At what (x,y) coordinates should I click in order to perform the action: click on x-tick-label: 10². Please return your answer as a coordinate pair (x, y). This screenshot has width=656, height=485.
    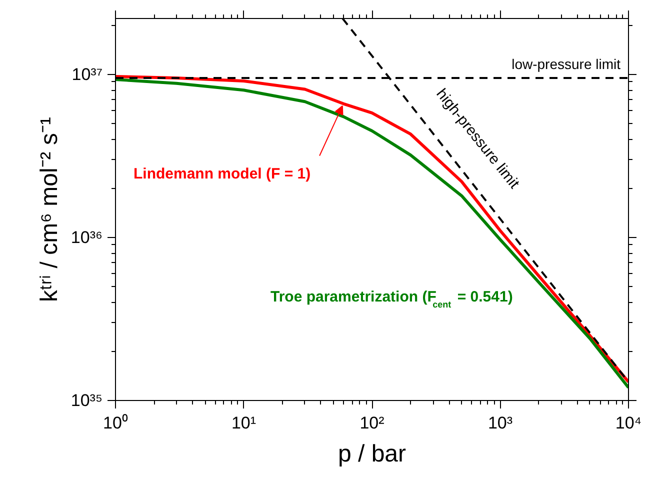
    Looking at the image, I should click on (372, 423).